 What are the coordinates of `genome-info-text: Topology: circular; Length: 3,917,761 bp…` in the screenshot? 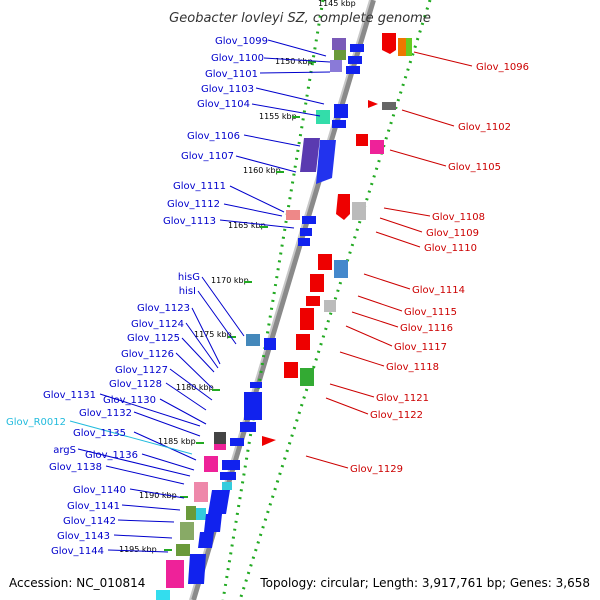 It's located at (425, 583).